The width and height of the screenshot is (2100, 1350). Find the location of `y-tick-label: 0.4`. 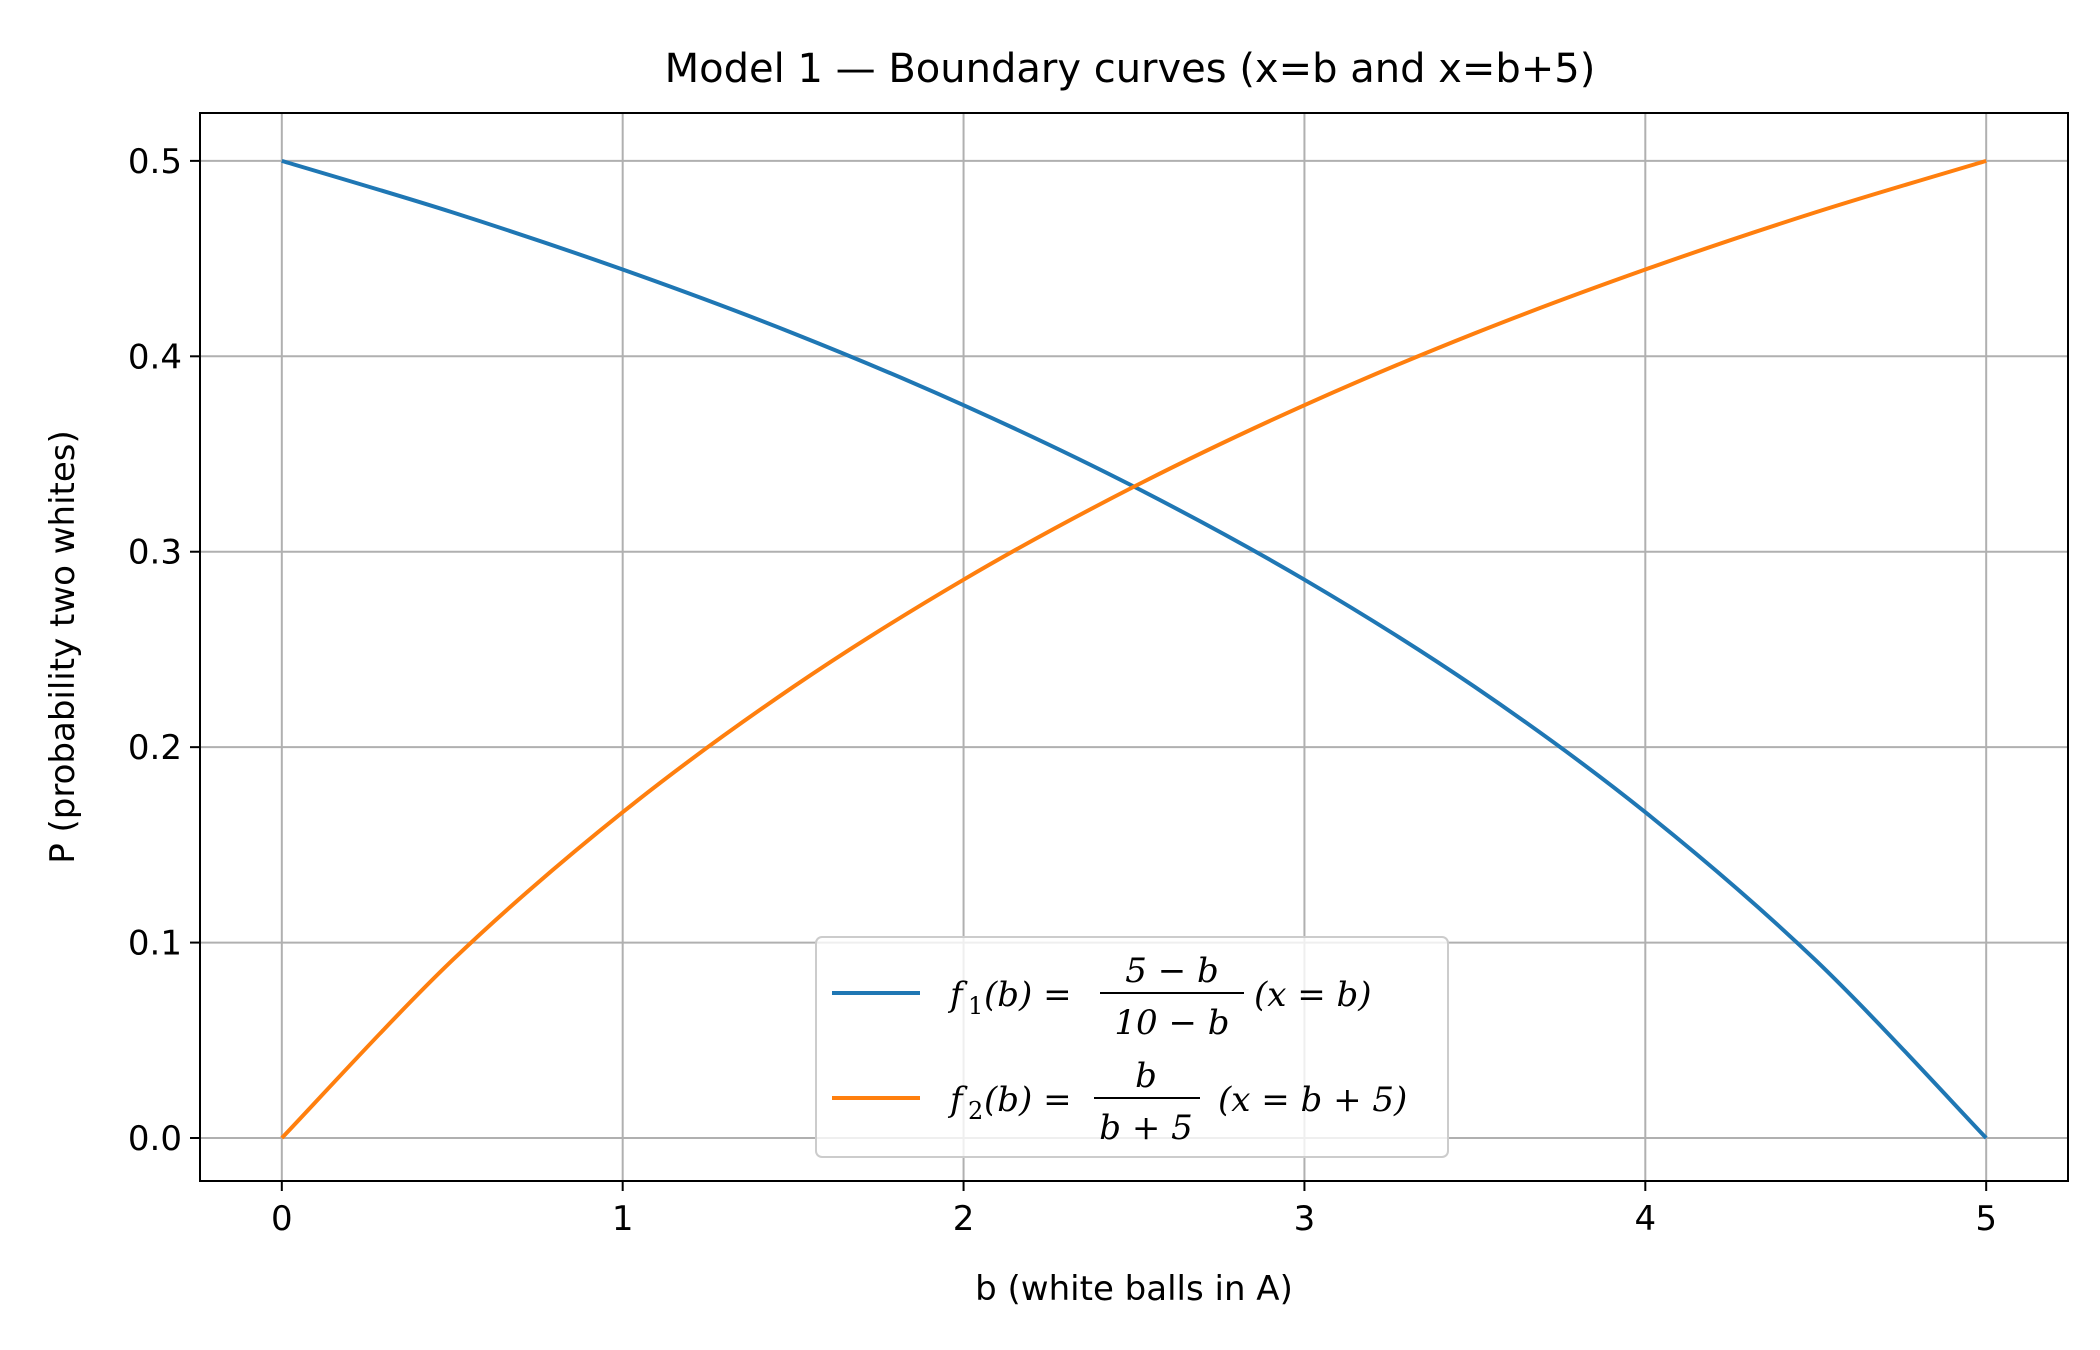

y-tick-label: 0.4 is located at coordinates (155, 357).